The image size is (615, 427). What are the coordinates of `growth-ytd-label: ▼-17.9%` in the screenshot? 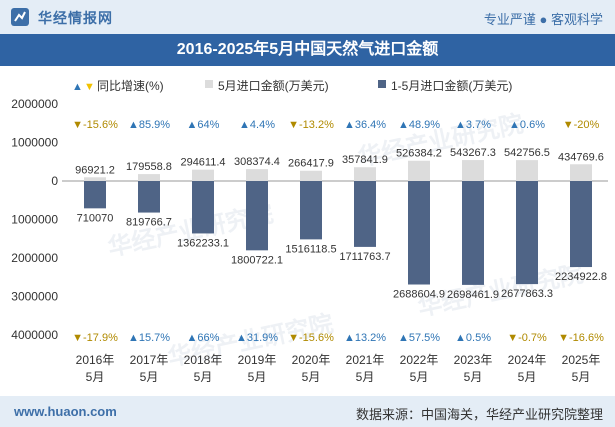 It's located at (95, 338).